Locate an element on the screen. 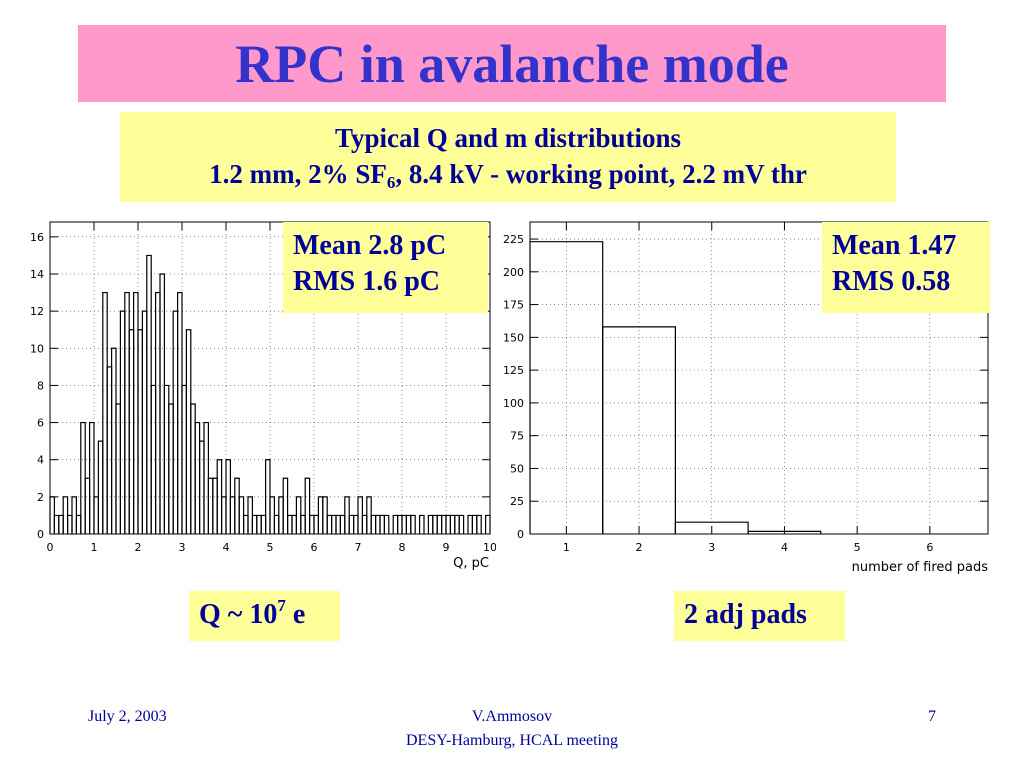 The height and width of the screenshot is (768, 1024). x-tick-label: 1 is located at coordinates (94, 547).